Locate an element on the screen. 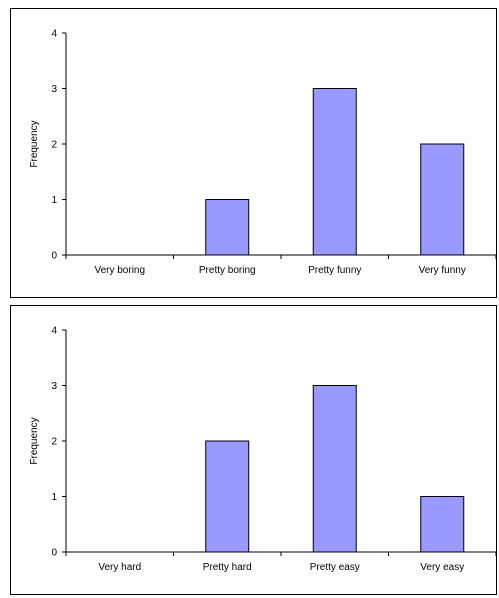 The height and width of the screenshot is (598, 499). x-category-label: Very easy is located at coordinates (442, 567).